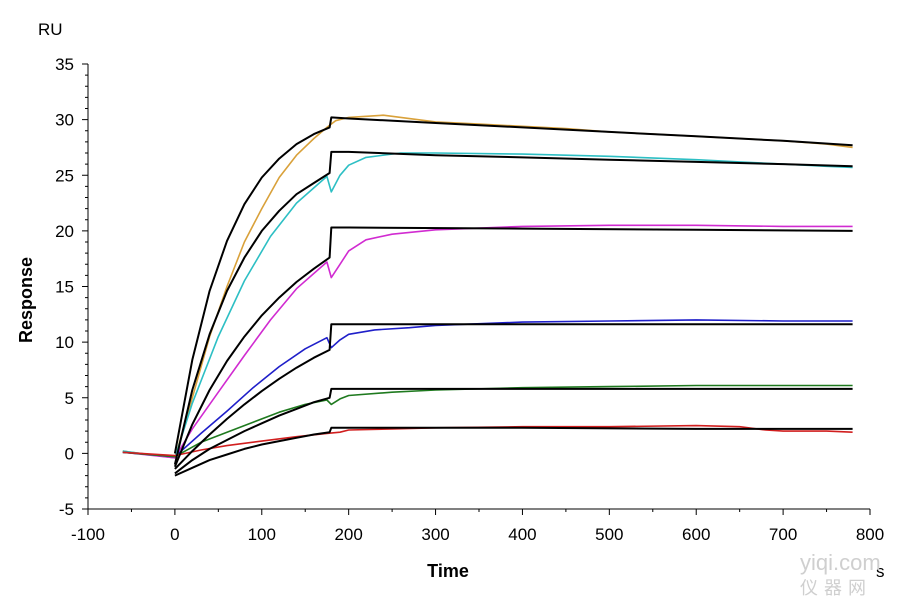 The height and width of the screenshot is (600, 900). Describe the element at coordinates (836, 588) in the screenshot. I see `watermark-chinese: 仪器网` at that location.